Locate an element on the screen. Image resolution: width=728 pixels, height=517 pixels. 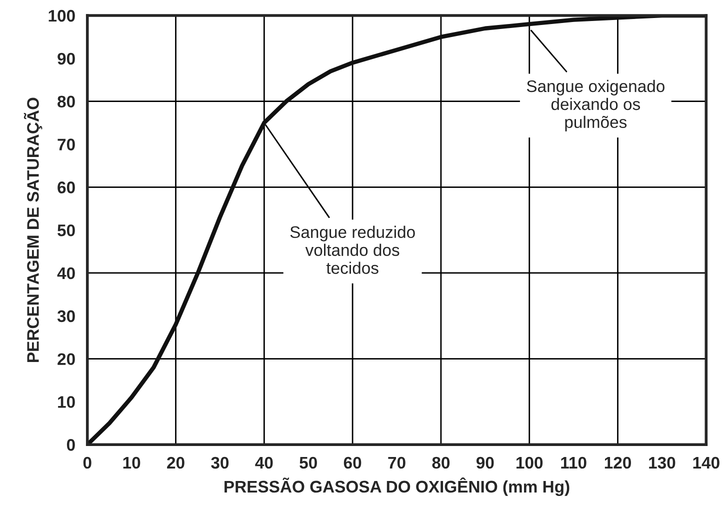
y-tick-label: 30 is located at coordinates (66, 316).